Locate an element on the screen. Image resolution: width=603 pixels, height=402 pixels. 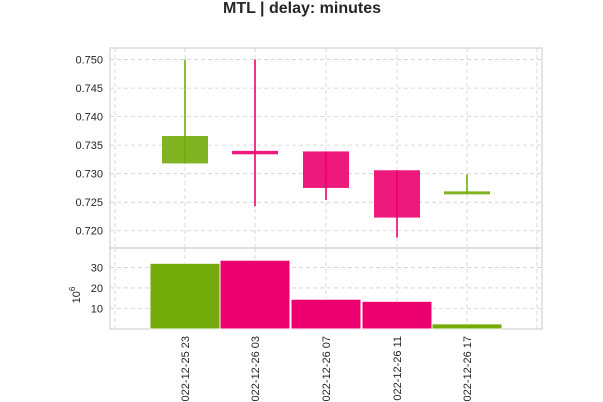
volume-y-label-exponent: 6 is located at coordinates (72, 288).